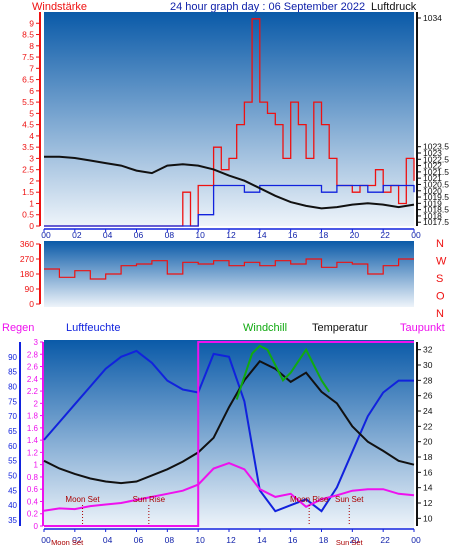 The image size is (462, 550). What do you see at coordinates (28, 102) in the screenshot?
I see `wind-tick-label: 5.5` at bounding box center [28, 102].